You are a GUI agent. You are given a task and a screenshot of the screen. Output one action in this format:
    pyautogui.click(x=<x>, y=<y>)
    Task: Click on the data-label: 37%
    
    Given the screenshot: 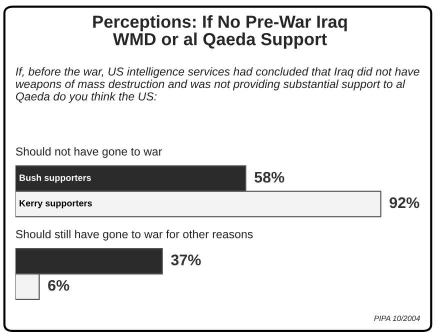 What is the action you would take?
    pyautogui.click(x=186, y=260)
    